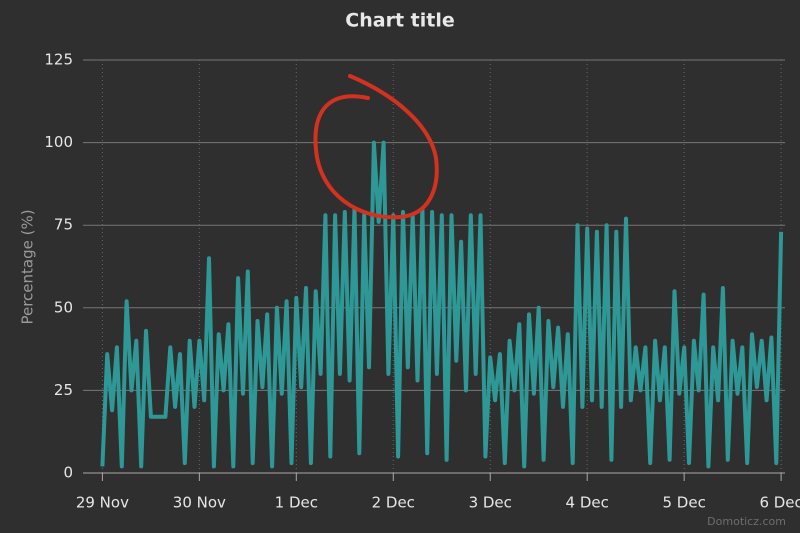 The image size is (800, 533). What do you see at coordinates (102, 503) in the screenshot?
I see `x-tick-label: 29 Nov` at bounding box center [102, 503].